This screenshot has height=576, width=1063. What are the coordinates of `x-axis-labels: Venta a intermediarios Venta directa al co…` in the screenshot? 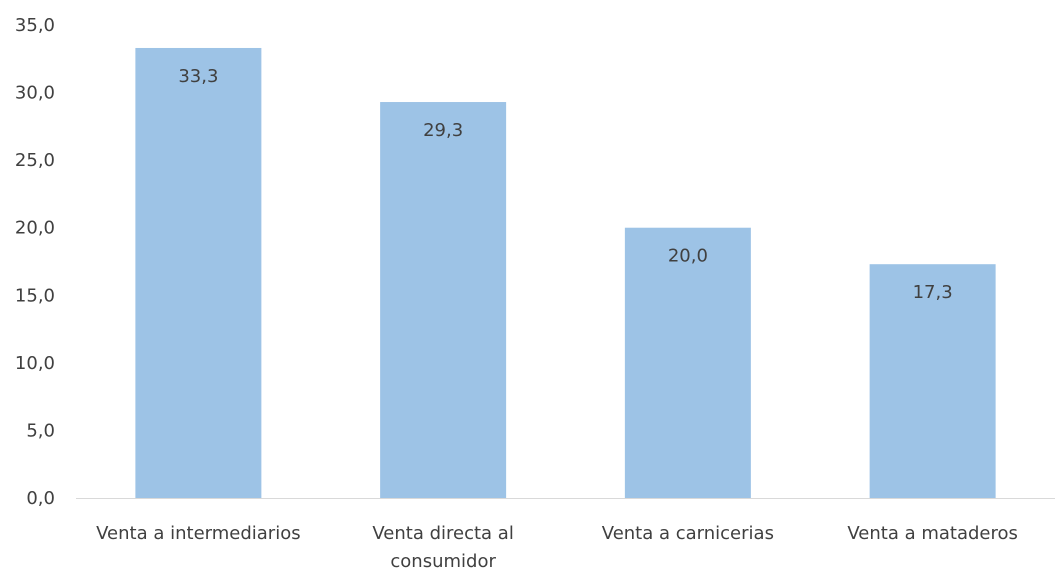 It's located at (557, 547).